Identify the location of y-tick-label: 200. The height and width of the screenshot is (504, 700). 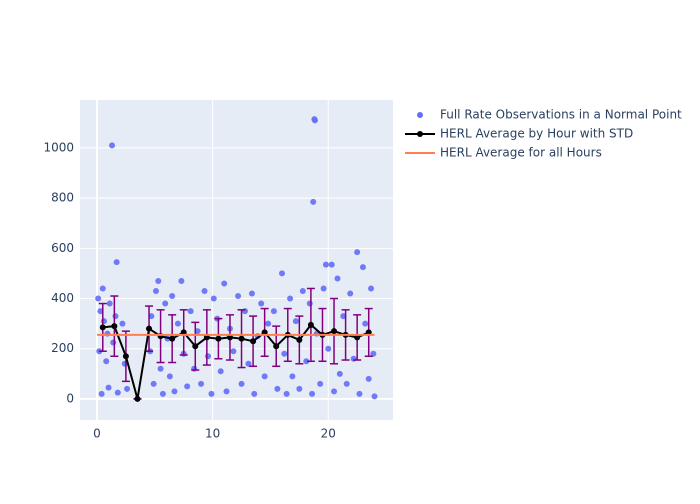
(62, 348).